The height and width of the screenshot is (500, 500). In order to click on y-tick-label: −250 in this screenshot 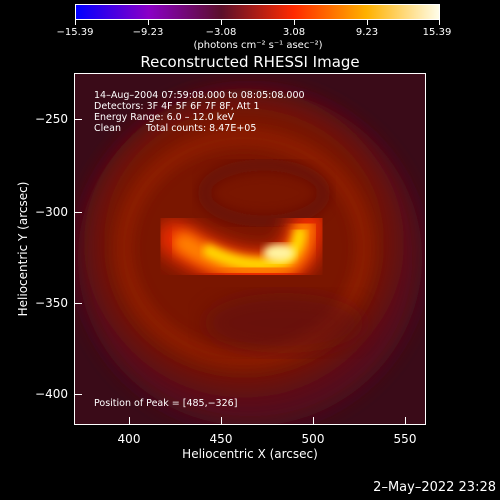, I will do `click(51, 119)`.